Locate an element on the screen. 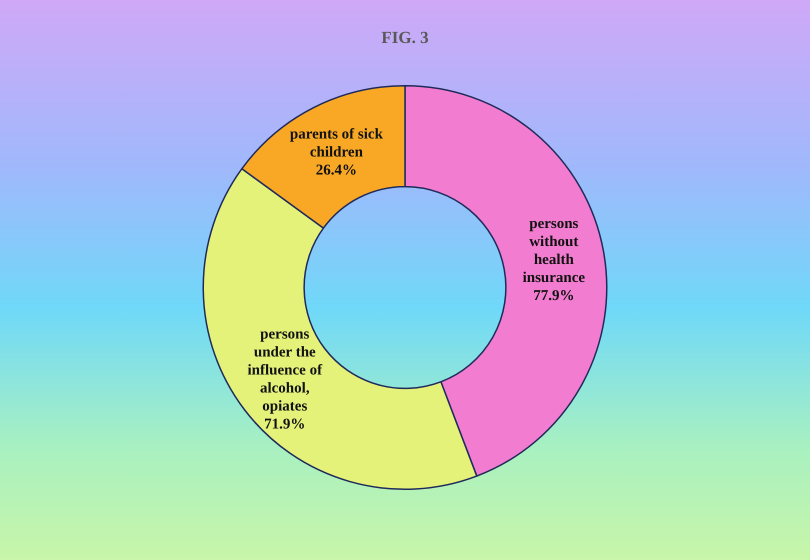  chart-title: FIG. 3 is located at coordinates (405, 38).